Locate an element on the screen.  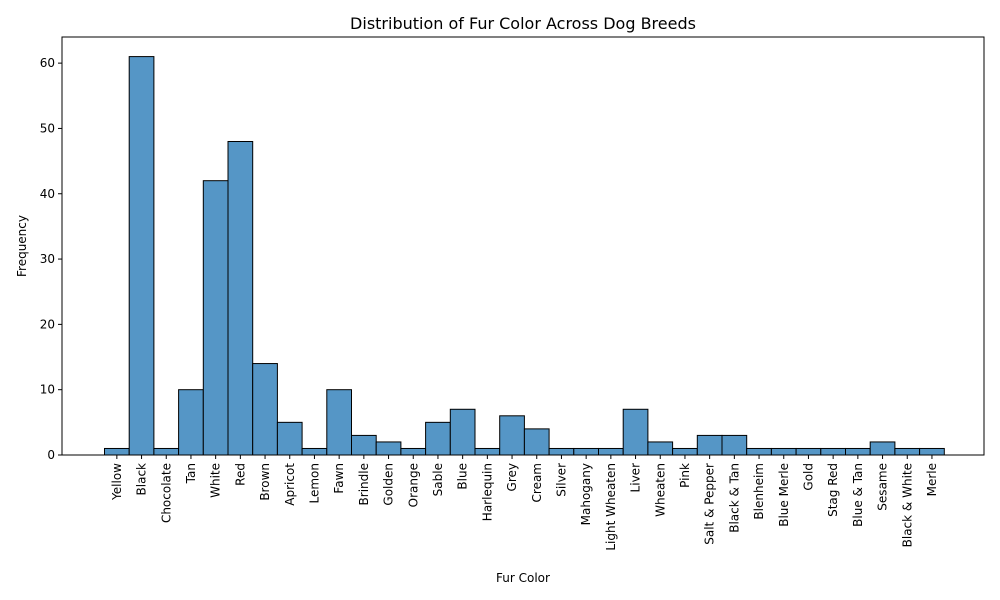
bar-sesame is located at coordinates (882, 448).